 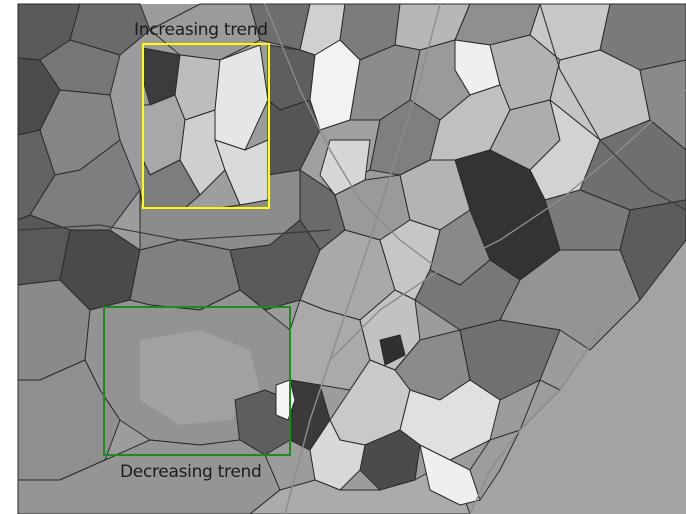 I want to click on decreasing-trend-label: Decreasing trend, so click(x=191, y=472).